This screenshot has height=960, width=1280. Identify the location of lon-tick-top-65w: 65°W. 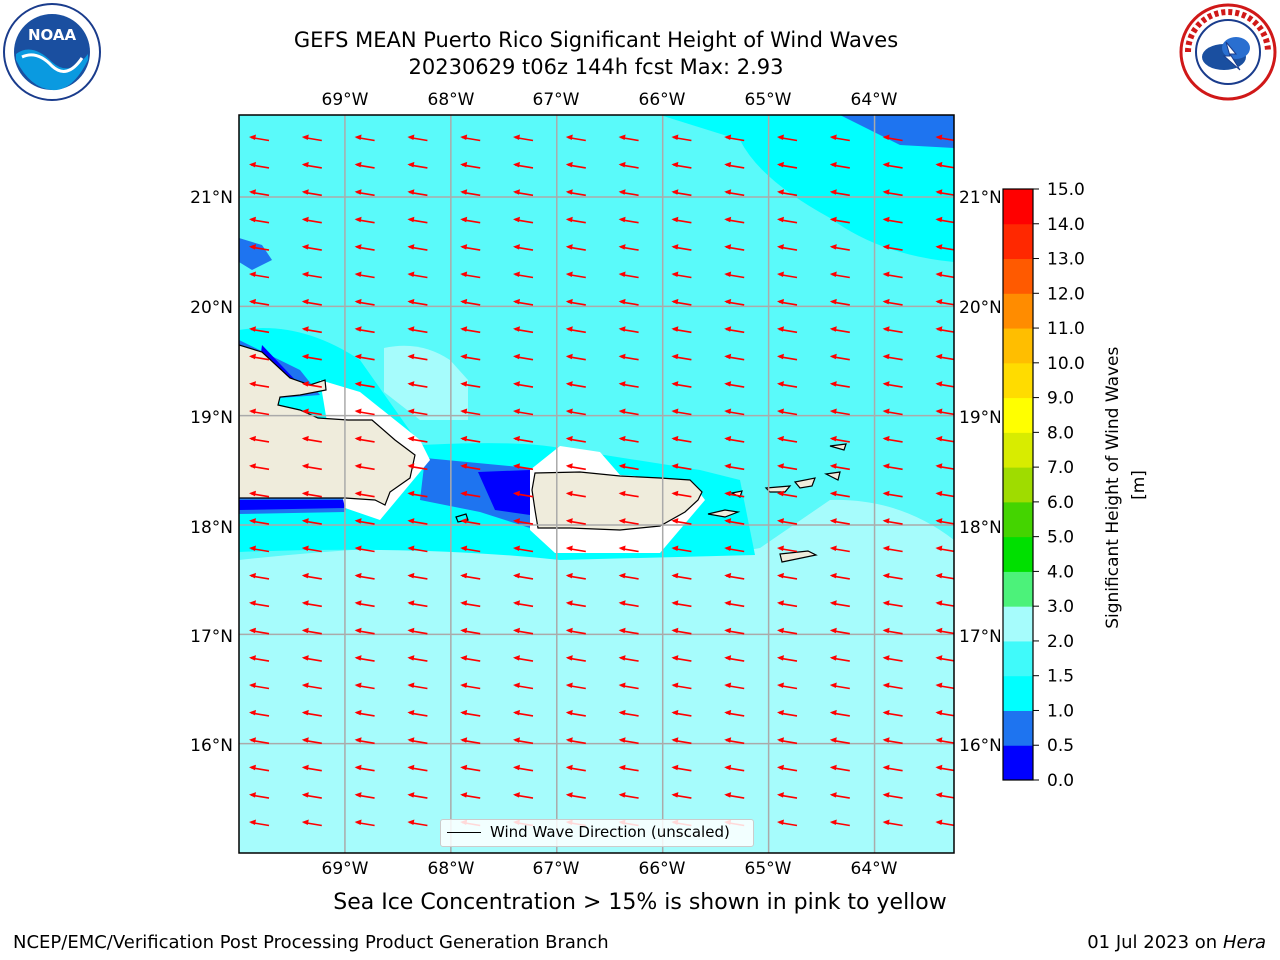
(768, 100).